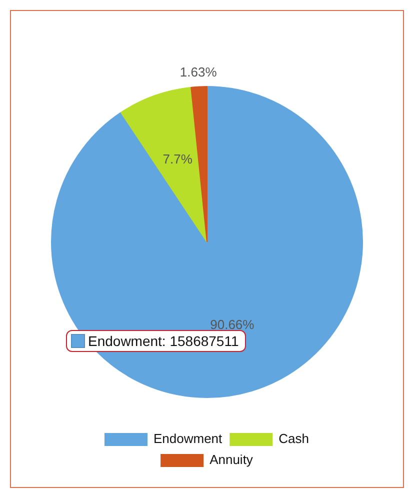 Image resolution: width=416 pixels, height=499 pixels. I want to click on legend-label: Cash, so click(294, 438).